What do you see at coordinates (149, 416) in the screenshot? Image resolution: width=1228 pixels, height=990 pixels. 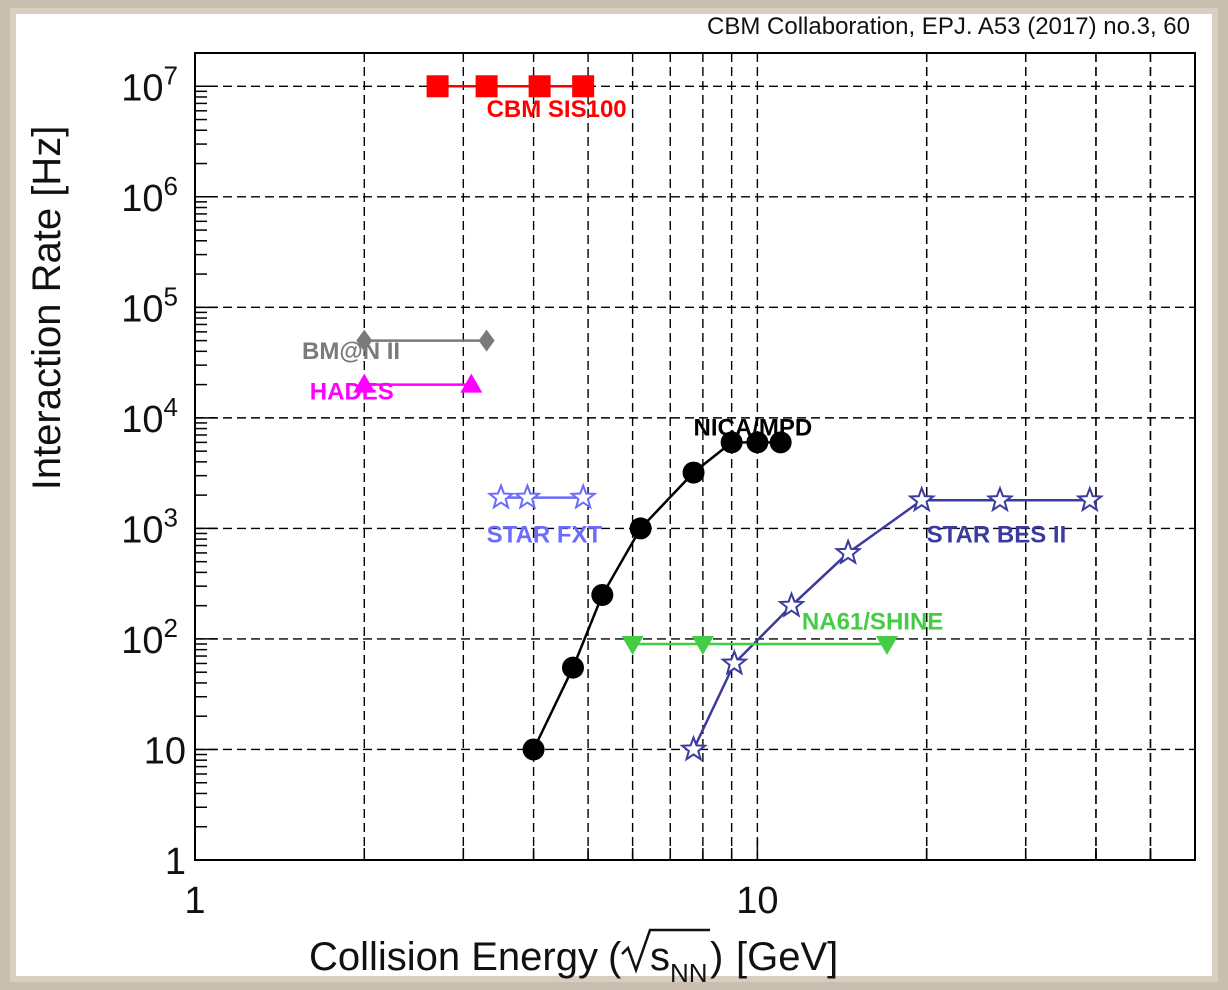 I see `y-tick-label: 10⁴` at bounding box center [149, 416].